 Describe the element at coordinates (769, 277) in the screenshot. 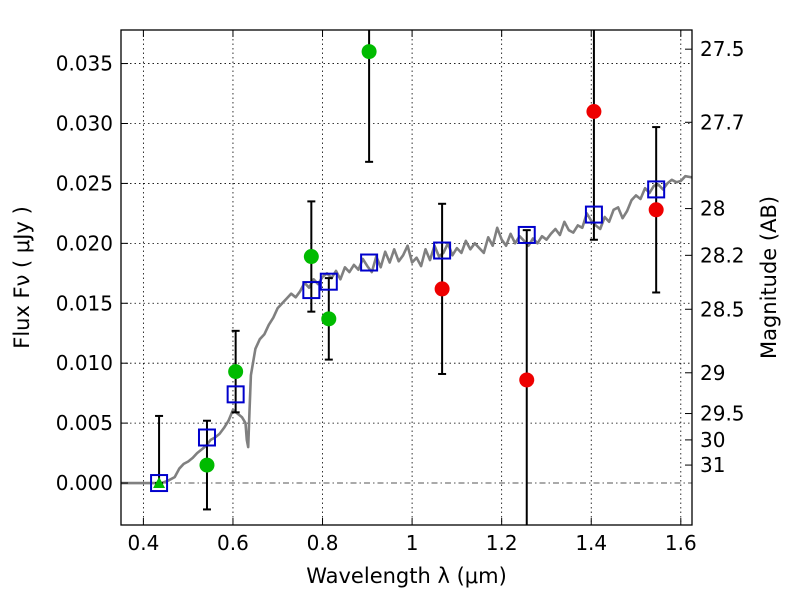

I see `right-axis-label: Magnitude (AB)` at that location.